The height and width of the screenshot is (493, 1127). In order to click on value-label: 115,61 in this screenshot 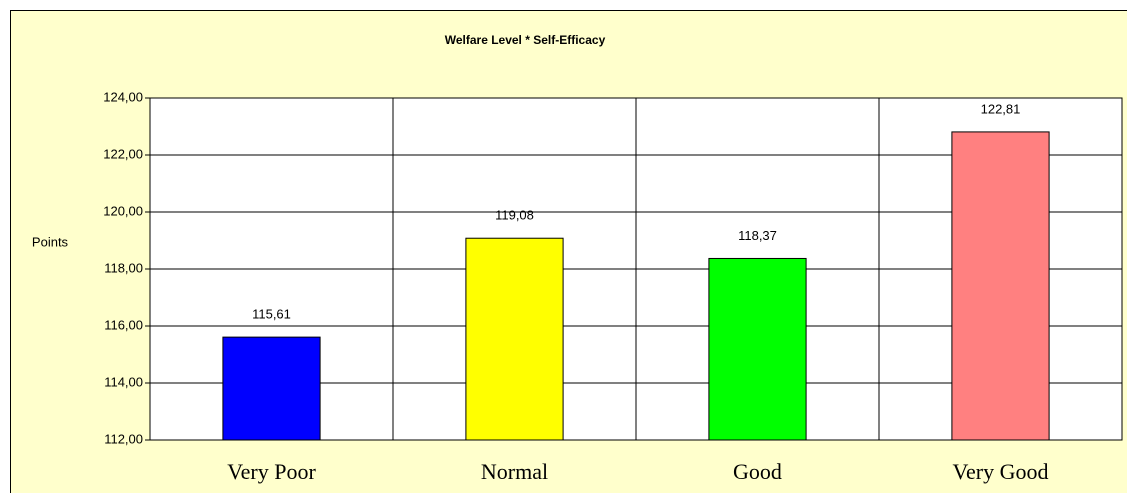, I will do `click(271, 314)`.